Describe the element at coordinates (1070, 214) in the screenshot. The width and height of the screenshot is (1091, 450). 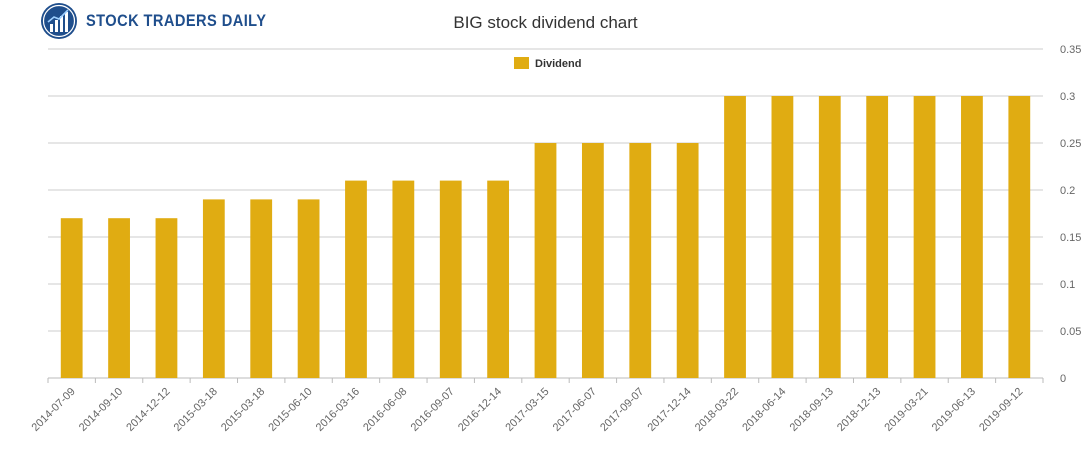
I see `y-axis: 0 0.05 0.1 0.15 0.2 0.25 0.3 0.35` at that location.